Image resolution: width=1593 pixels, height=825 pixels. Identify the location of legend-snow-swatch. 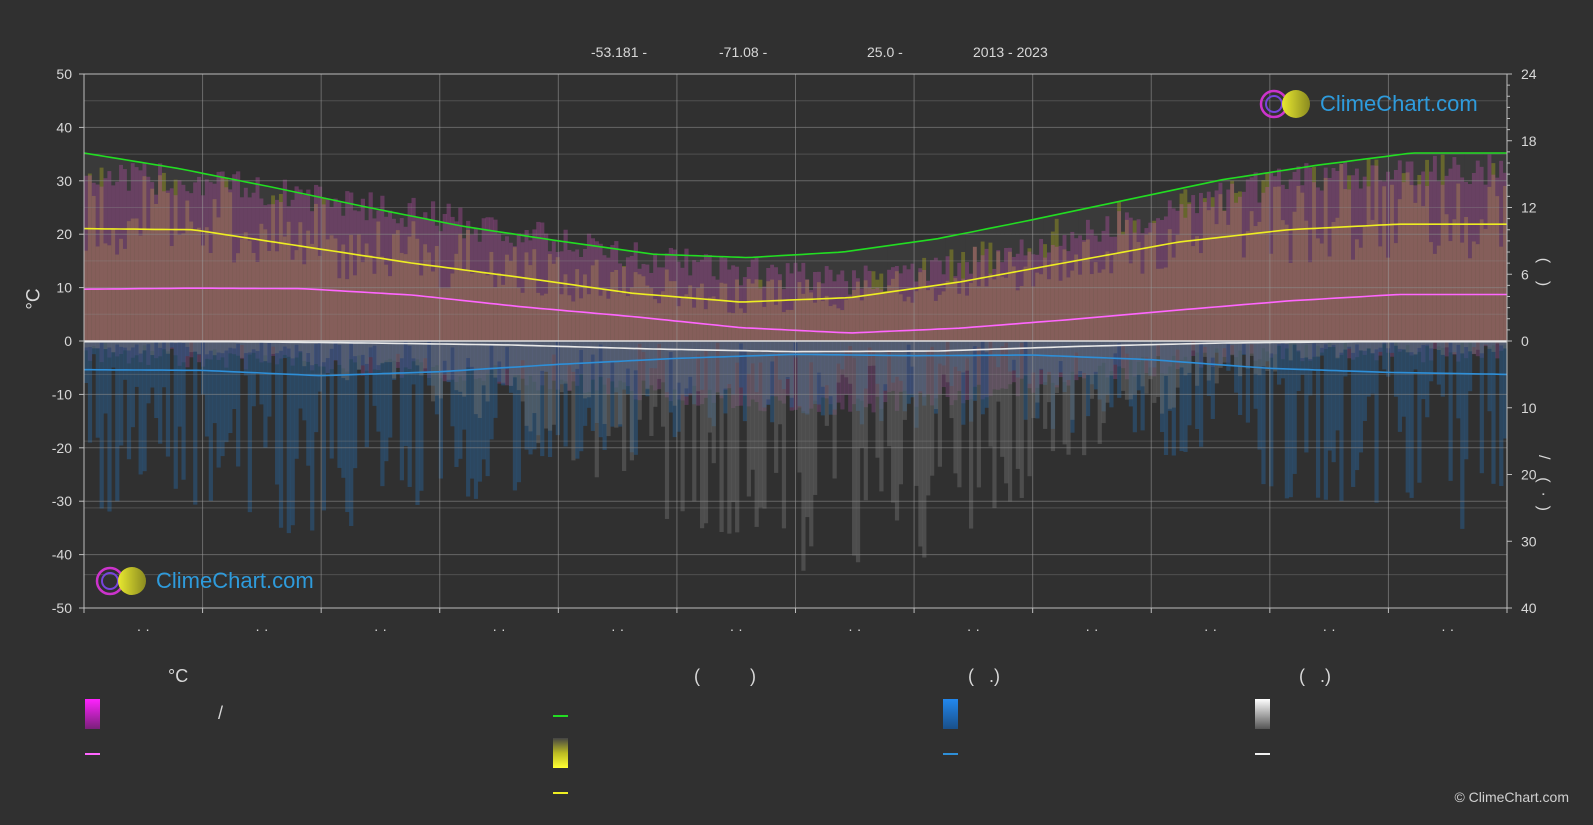
(1262, 714).